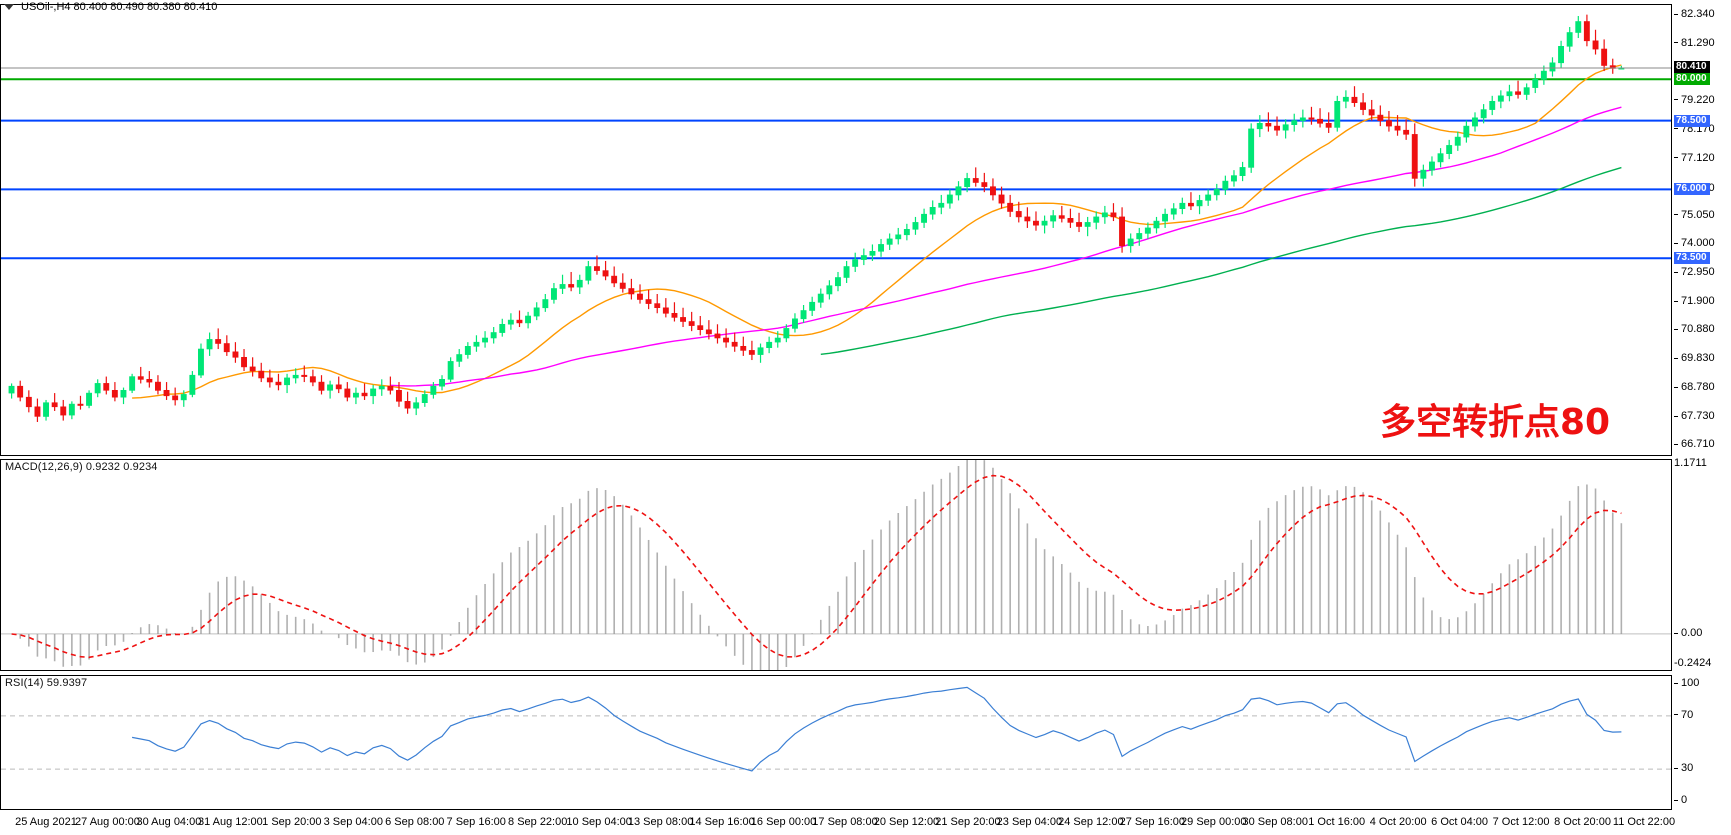 The image size is (1731, 835). I want to click on price-tick: 79.220, so click(1694, 100).